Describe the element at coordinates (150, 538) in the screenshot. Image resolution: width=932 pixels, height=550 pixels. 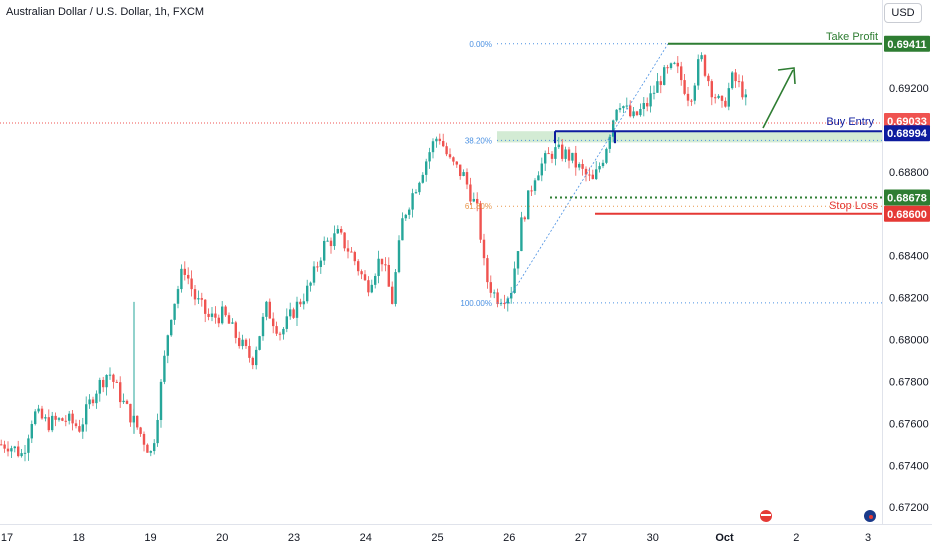
I see `x-tick-label: 19` at that location.